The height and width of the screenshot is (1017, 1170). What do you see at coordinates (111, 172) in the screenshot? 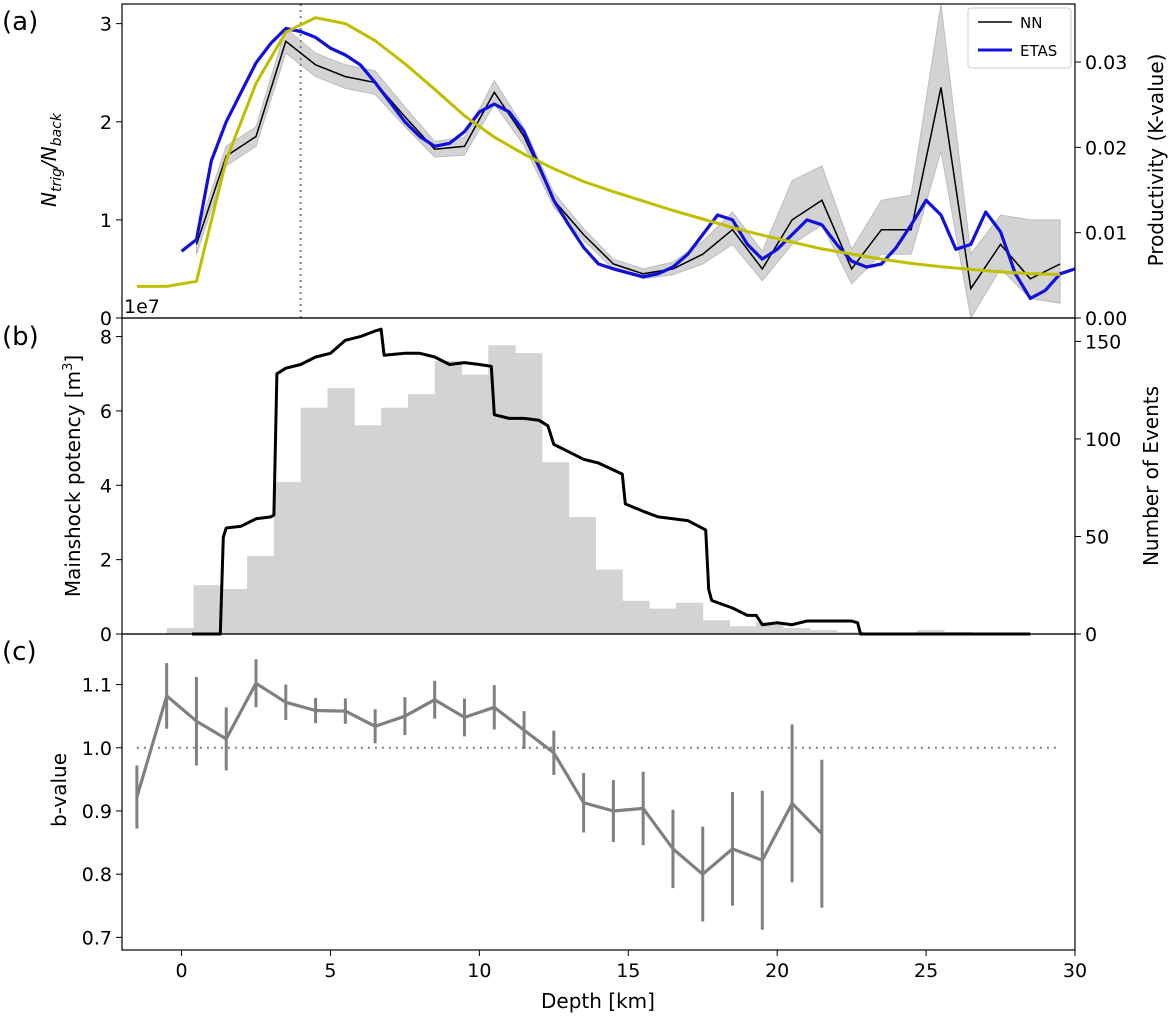
I see `panel-a-left-axis: 0 1 2 3` at bounding box center [111, 172].